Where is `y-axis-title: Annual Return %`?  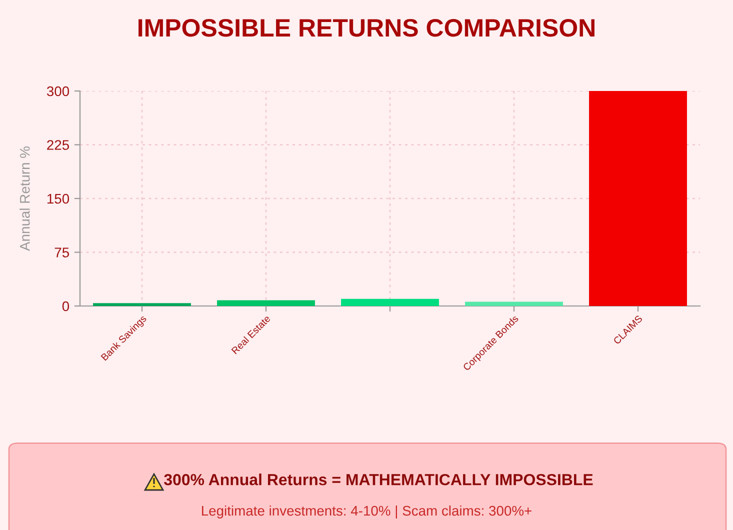
y-axis-title: Annual Return % is located at coordinates (25, 198).